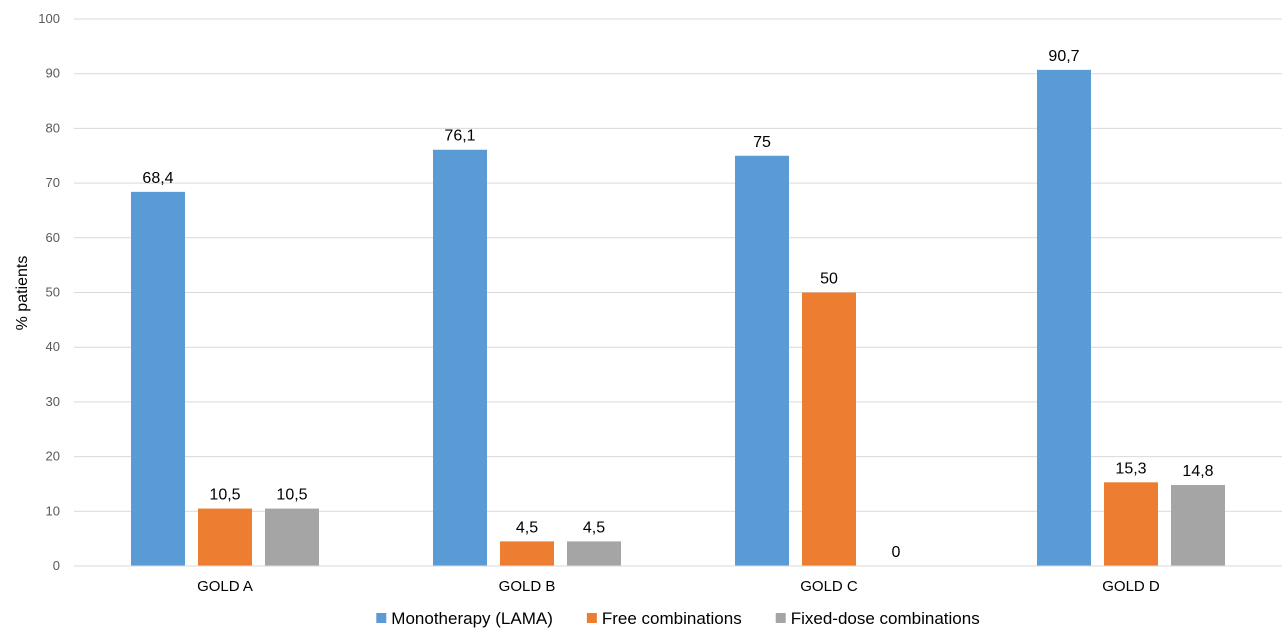 The height and width of the screenshot is (632, 1282). What do you see at coordinates (53, 292) in the screenshot?
I see `y-tick-label: 50` at bounding box center [53, 292].